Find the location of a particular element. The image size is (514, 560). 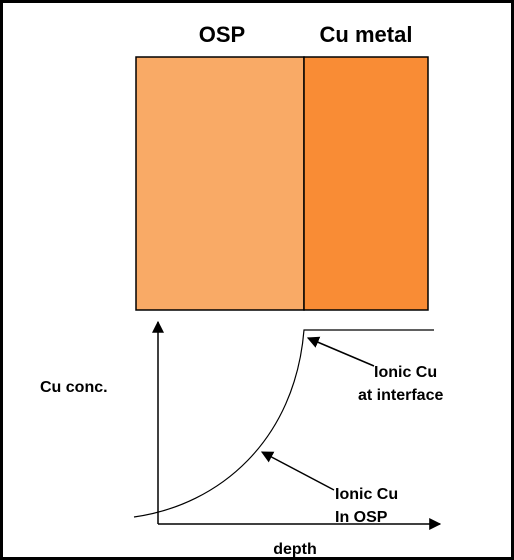

y-axis-label: Cu conc. is located at coordinates (74, 387).